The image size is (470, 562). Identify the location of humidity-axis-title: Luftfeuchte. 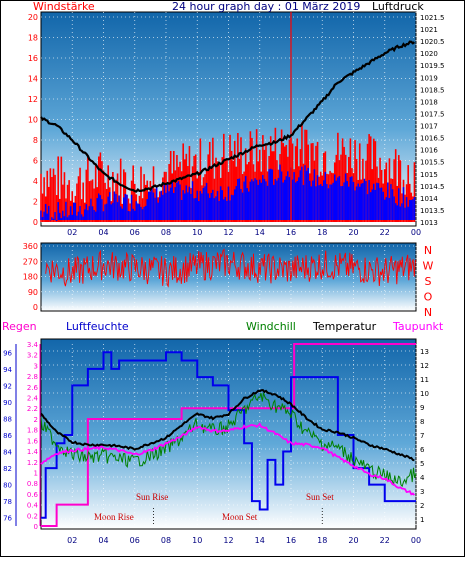
(97, 326).